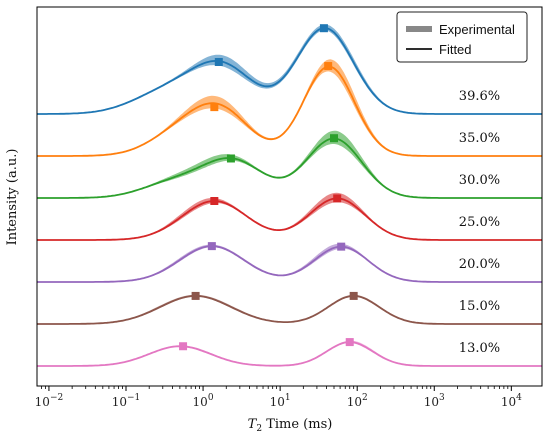 The image size is (550, 437). I want to click on series-label-1: 35.0%, so click(479, 138).